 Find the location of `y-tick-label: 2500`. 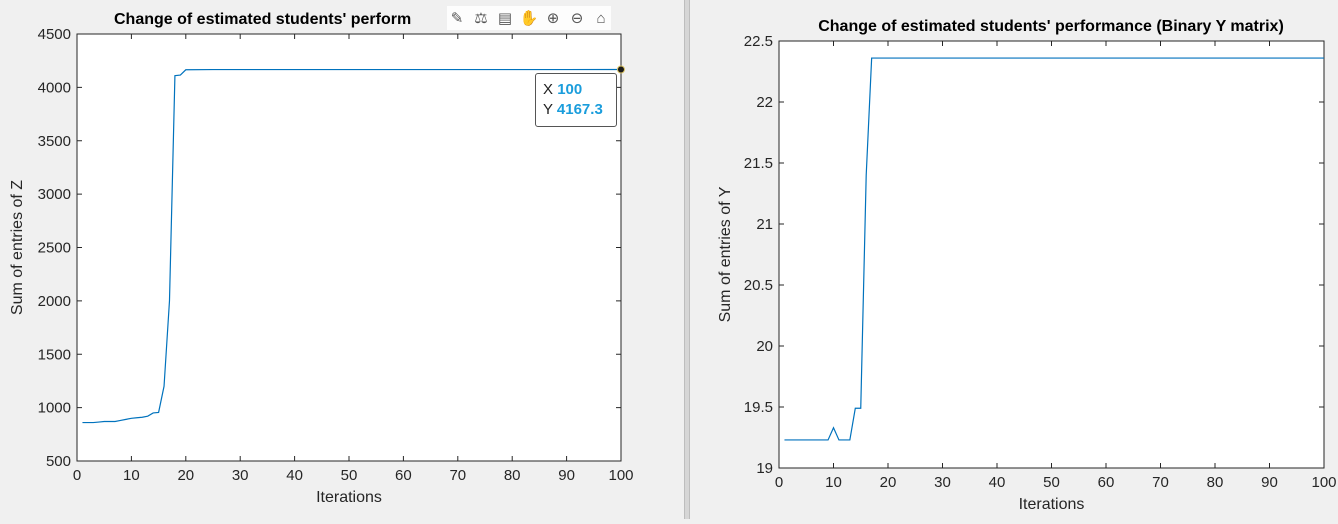

y-tick-label: 2500 is located at coordinates (54, 248).